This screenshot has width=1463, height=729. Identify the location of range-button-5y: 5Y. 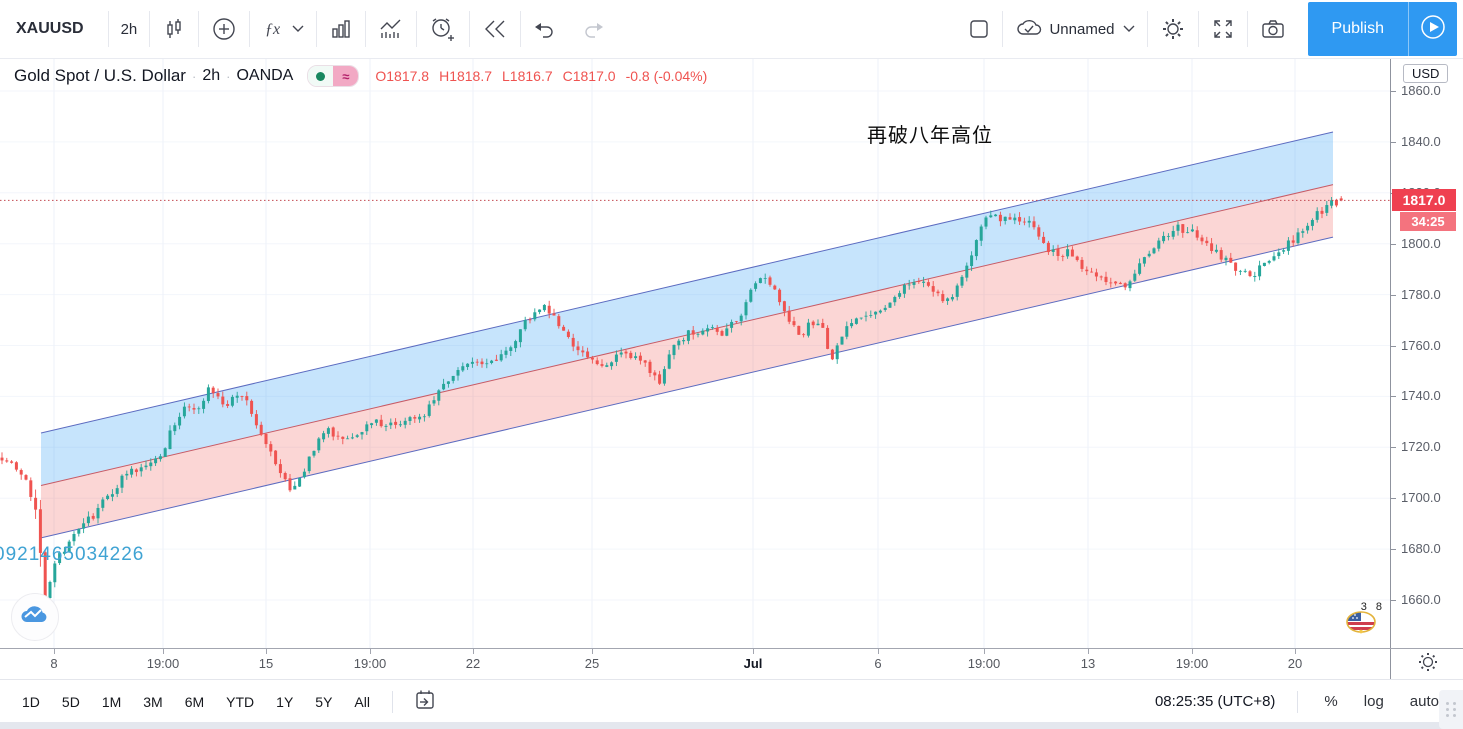
(324, 701).